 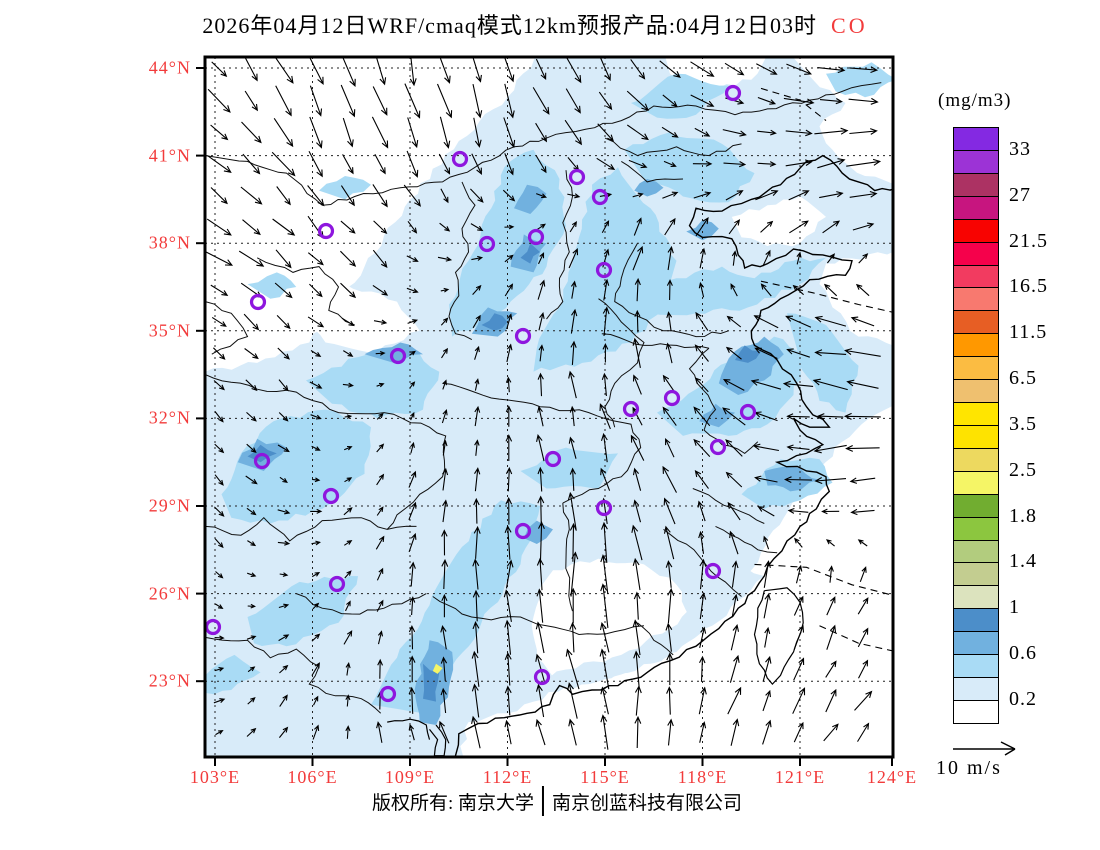 What do you see at coordinates (169, 155) in the screenshot?
I see `lat-label: 41°N` at bounding box center [169, 155].